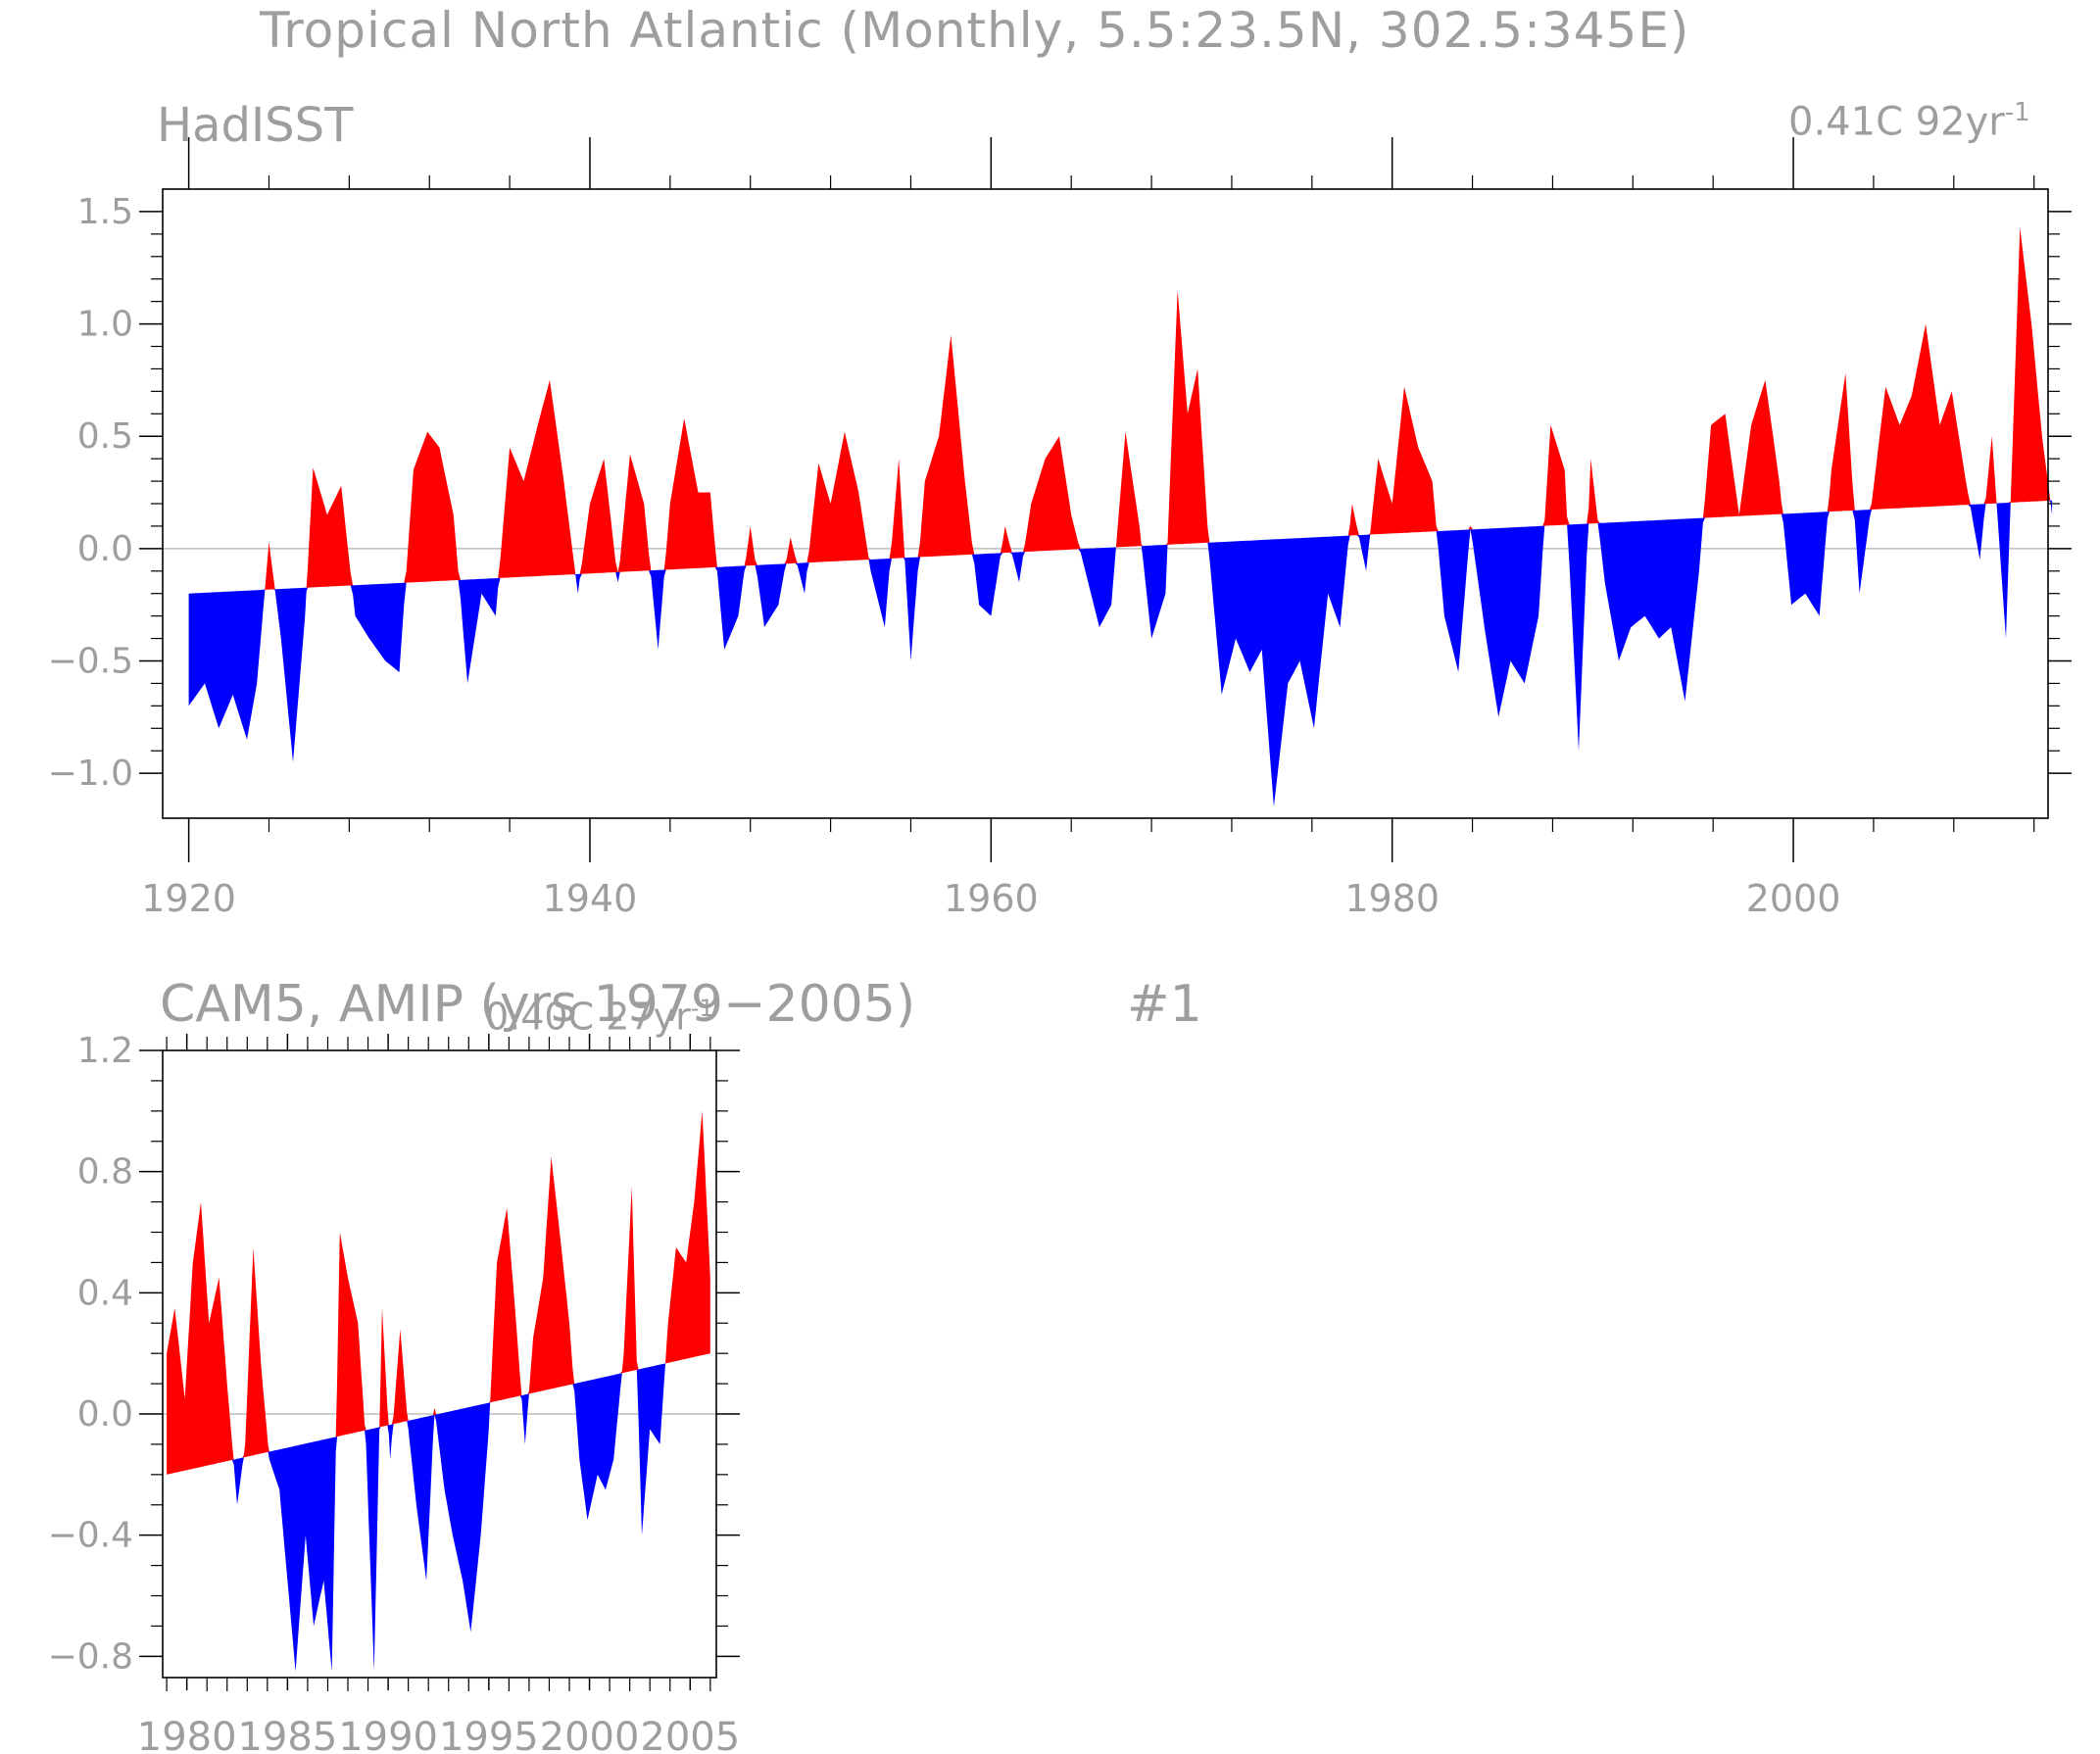 Image resolution: width=2100 pixels, height=1754 pixels. What do you see at coordinates (188, 899) in the screenshot?
I see `x-tick-label: 1920` at bounding box center [188, 899].